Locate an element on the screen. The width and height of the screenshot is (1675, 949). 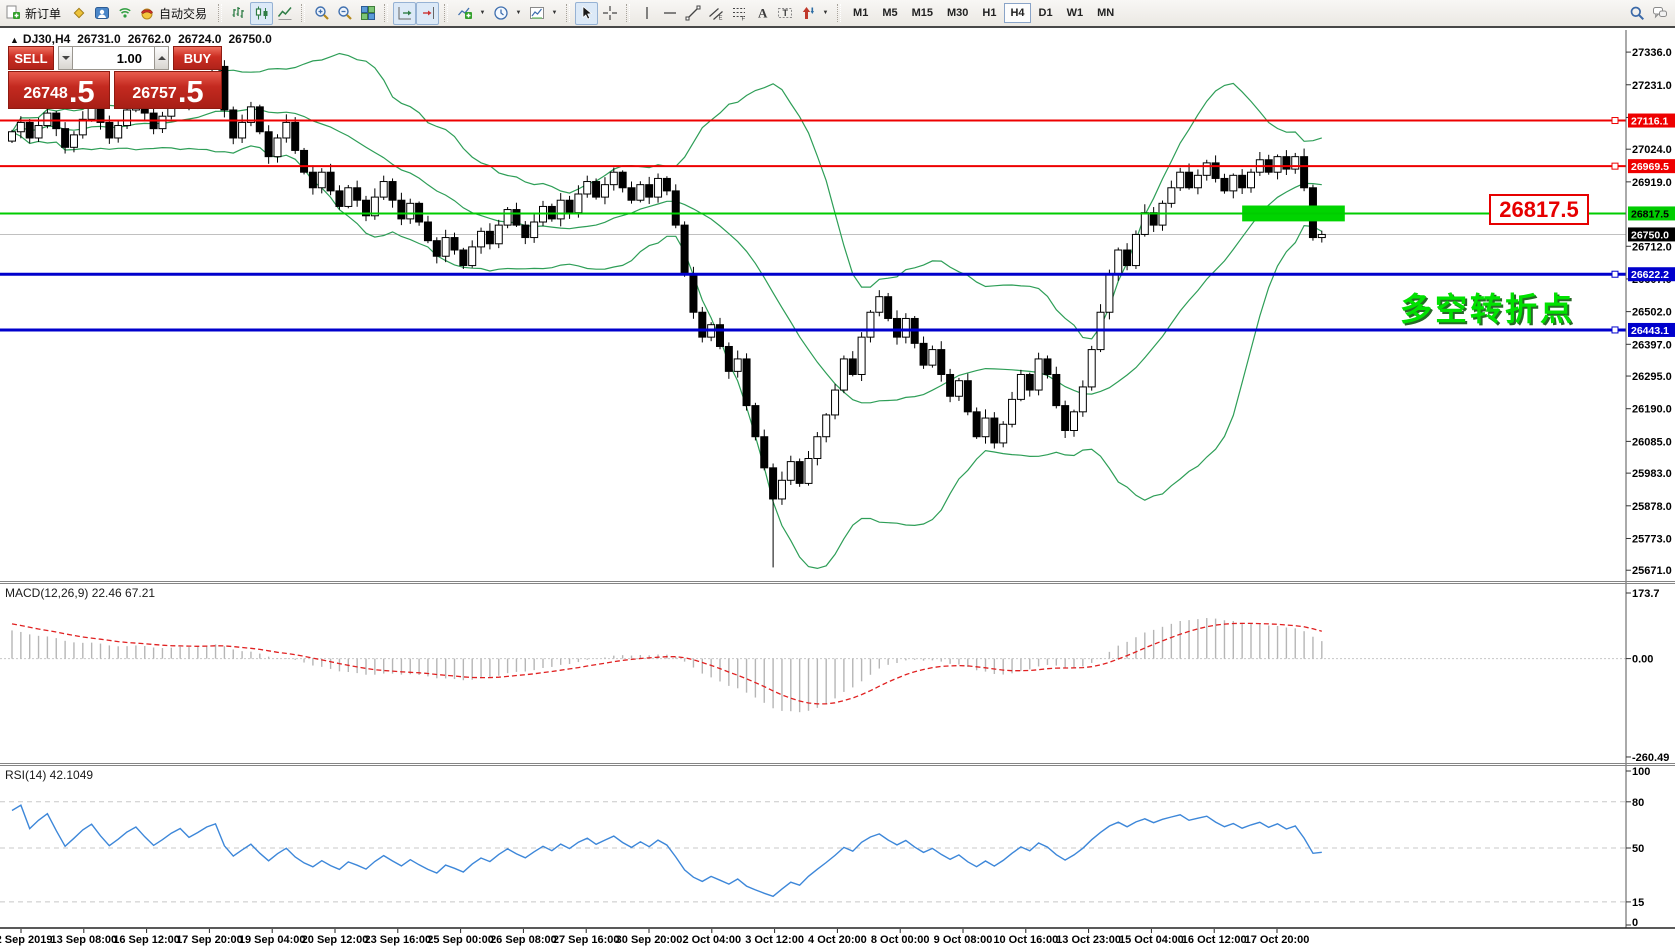
bar-close: 26750.0 is located at coordinates (250, 39).